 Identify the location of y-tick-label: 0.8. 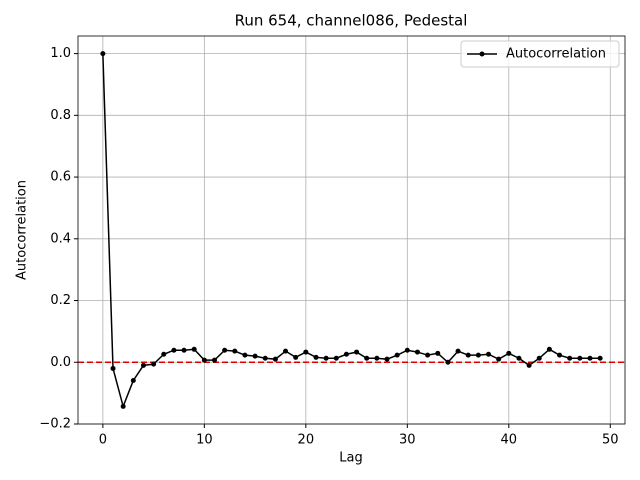
(60, 115).